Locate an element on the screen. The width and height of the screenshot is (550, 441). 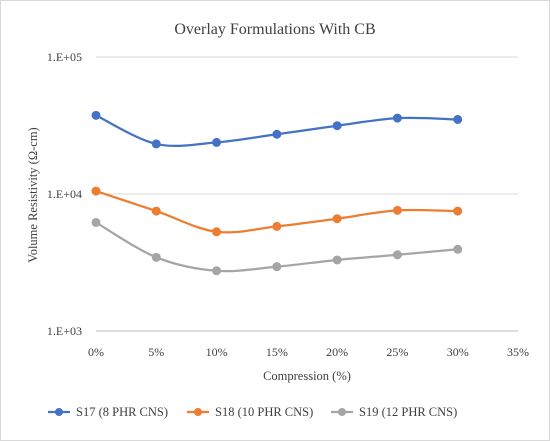
y-tick-label: 1.E+05 is located at coordinates (64, 57).